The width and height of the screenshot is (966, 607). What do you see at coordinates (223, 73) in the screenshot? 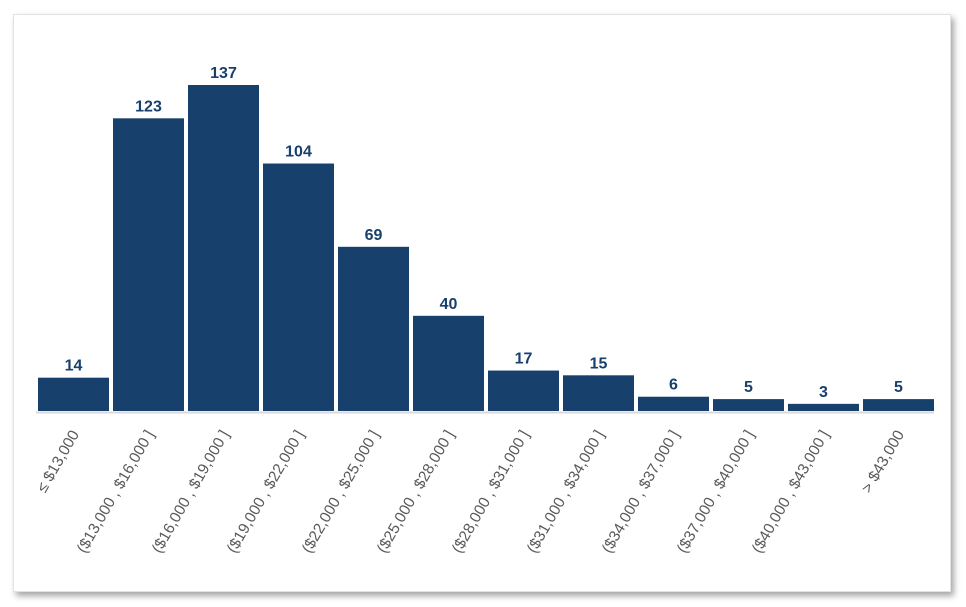
I see `data-label: 137` at bounding box center [223, 73].